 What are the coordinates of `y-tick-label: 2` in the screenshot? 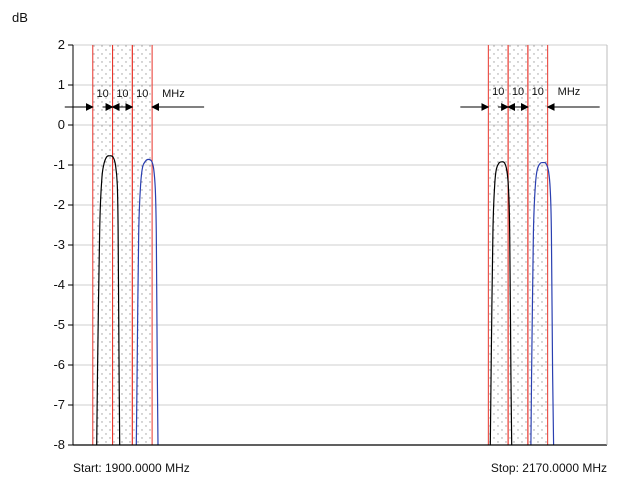 It's located at (61, 44).